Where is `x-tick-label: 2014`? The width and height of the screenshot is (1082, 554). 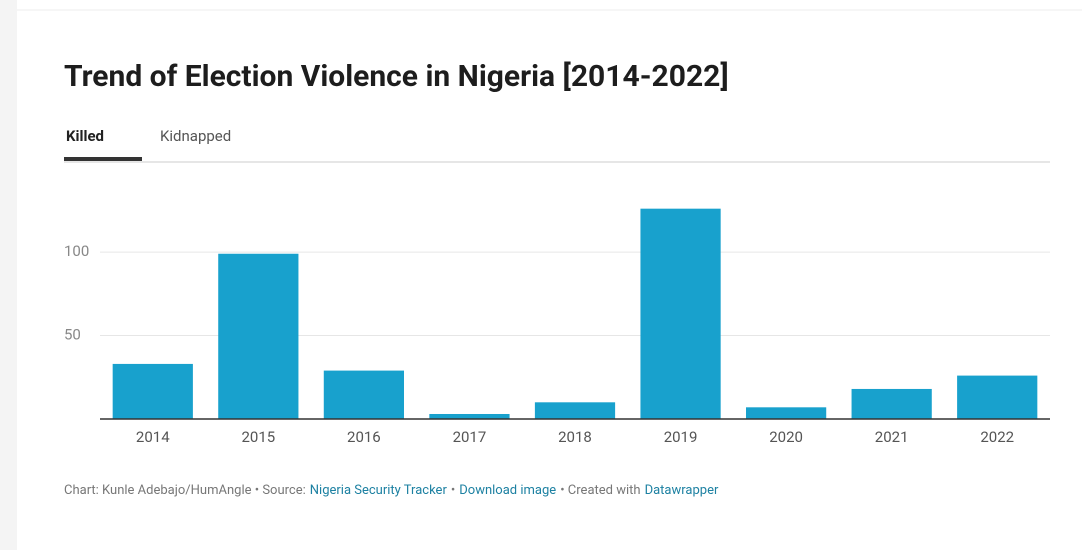
x-tick-label: 2014 is located at coordinates (153, 437).